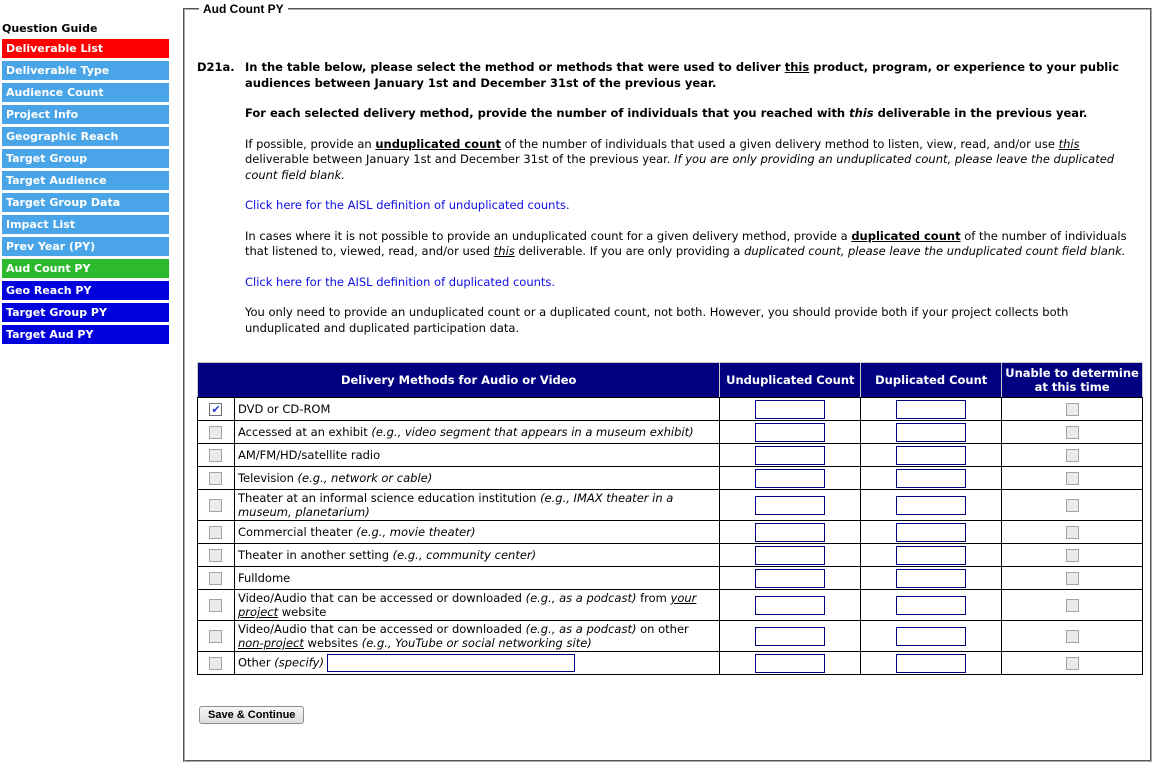  What do you see at coordinates (252, 715) in the screenshot?
I see `save-continue-button: Save & Continue` at bounding box center [252, 715].